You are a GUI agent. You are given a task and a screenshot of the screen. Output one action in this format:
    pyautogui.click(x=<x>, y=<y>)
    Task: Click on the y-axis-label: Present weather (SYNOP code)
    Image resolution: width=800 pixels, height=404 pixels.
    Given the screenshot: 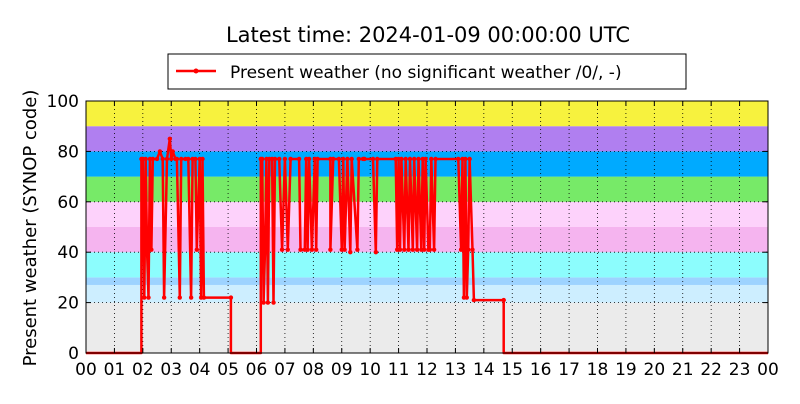 What is the action you would take?
    pyautogui.click(x=30, y=228)
    